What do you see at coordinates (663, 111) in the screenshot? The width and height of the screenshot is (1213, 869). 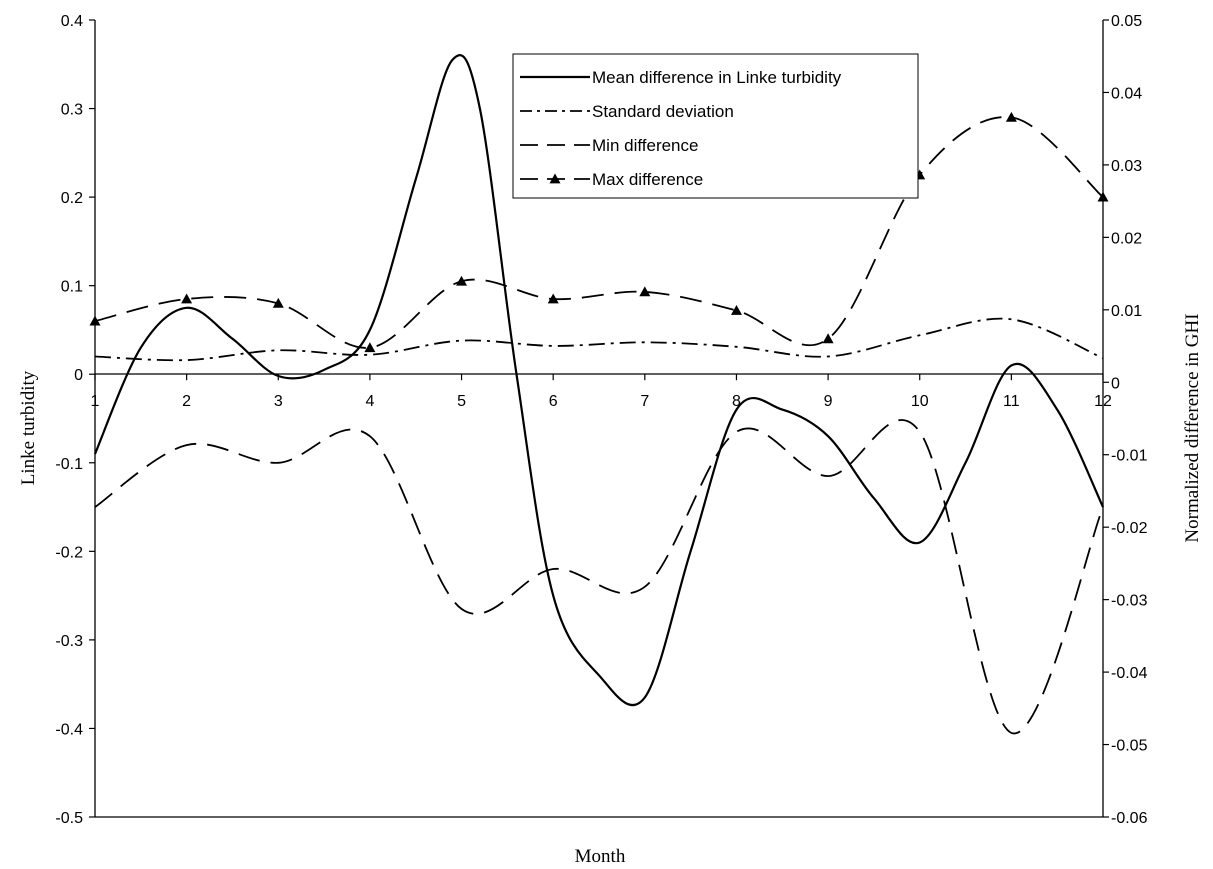 I see `legend-label-2: Standard deviation` at bounding box center [663, 111].